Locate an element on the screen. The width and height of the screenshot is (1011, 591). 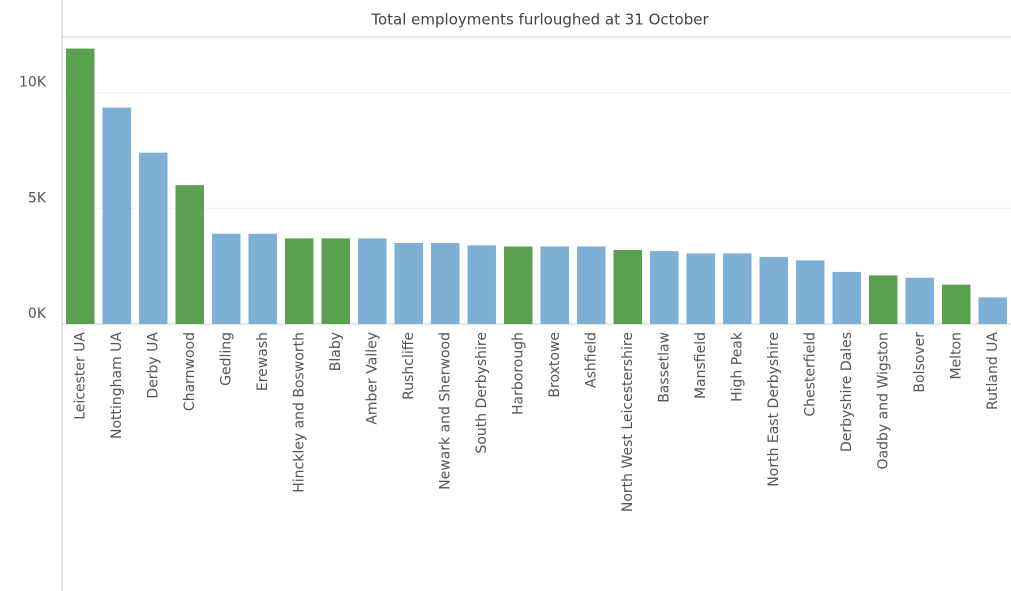
x-tick-label: North West Leicestershire is located at coordinates (628, 422).